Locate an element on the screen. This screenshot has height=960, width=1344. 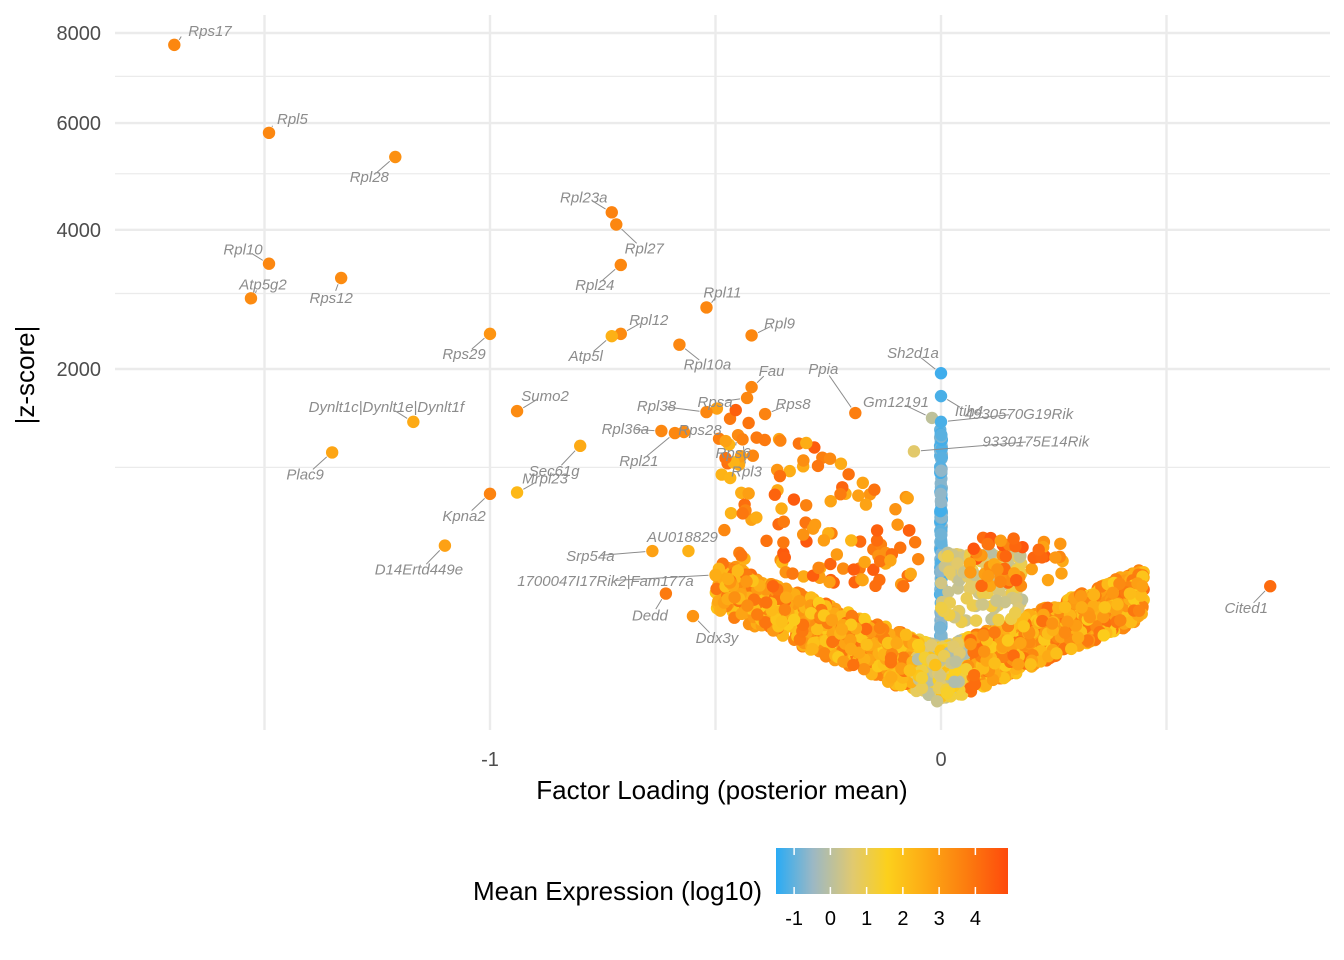
gene-label: Rps17 is located at coordinates (210, 31).